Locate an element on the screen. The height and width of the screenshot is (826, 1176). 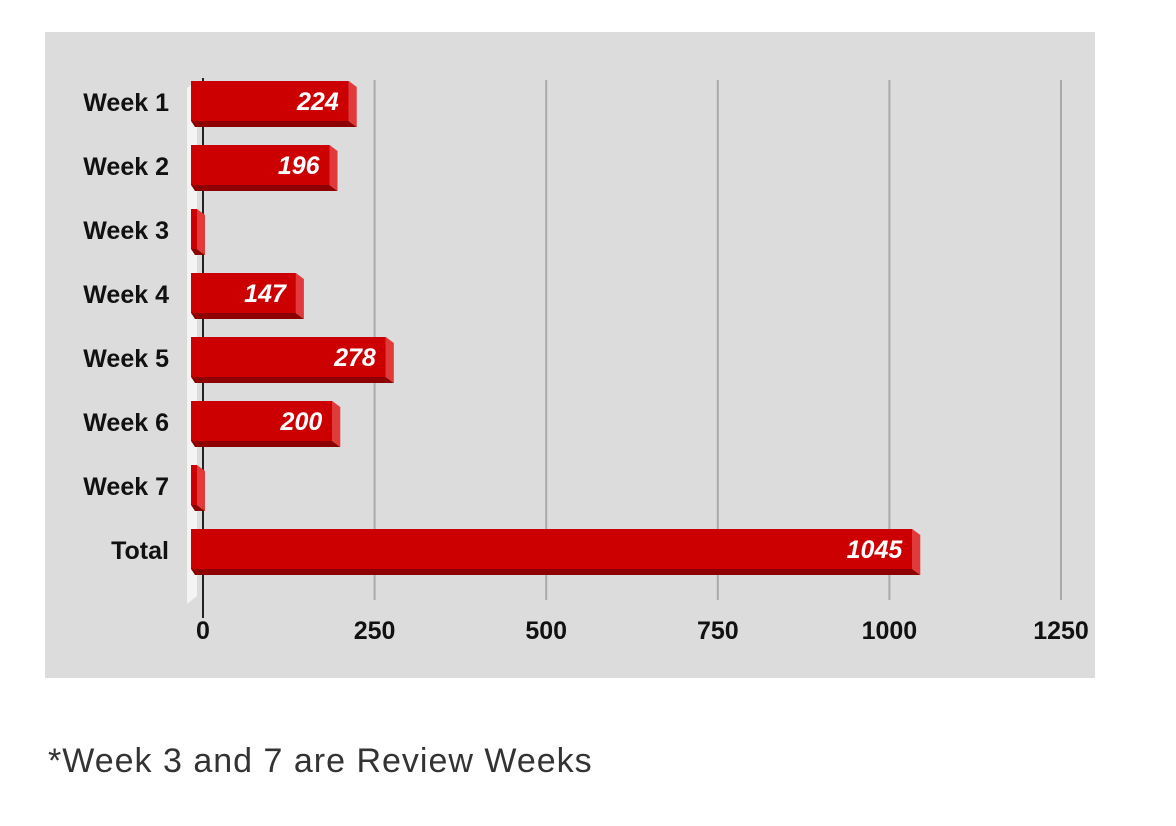
category-label-total: Total is located at coordinates (140, 551).